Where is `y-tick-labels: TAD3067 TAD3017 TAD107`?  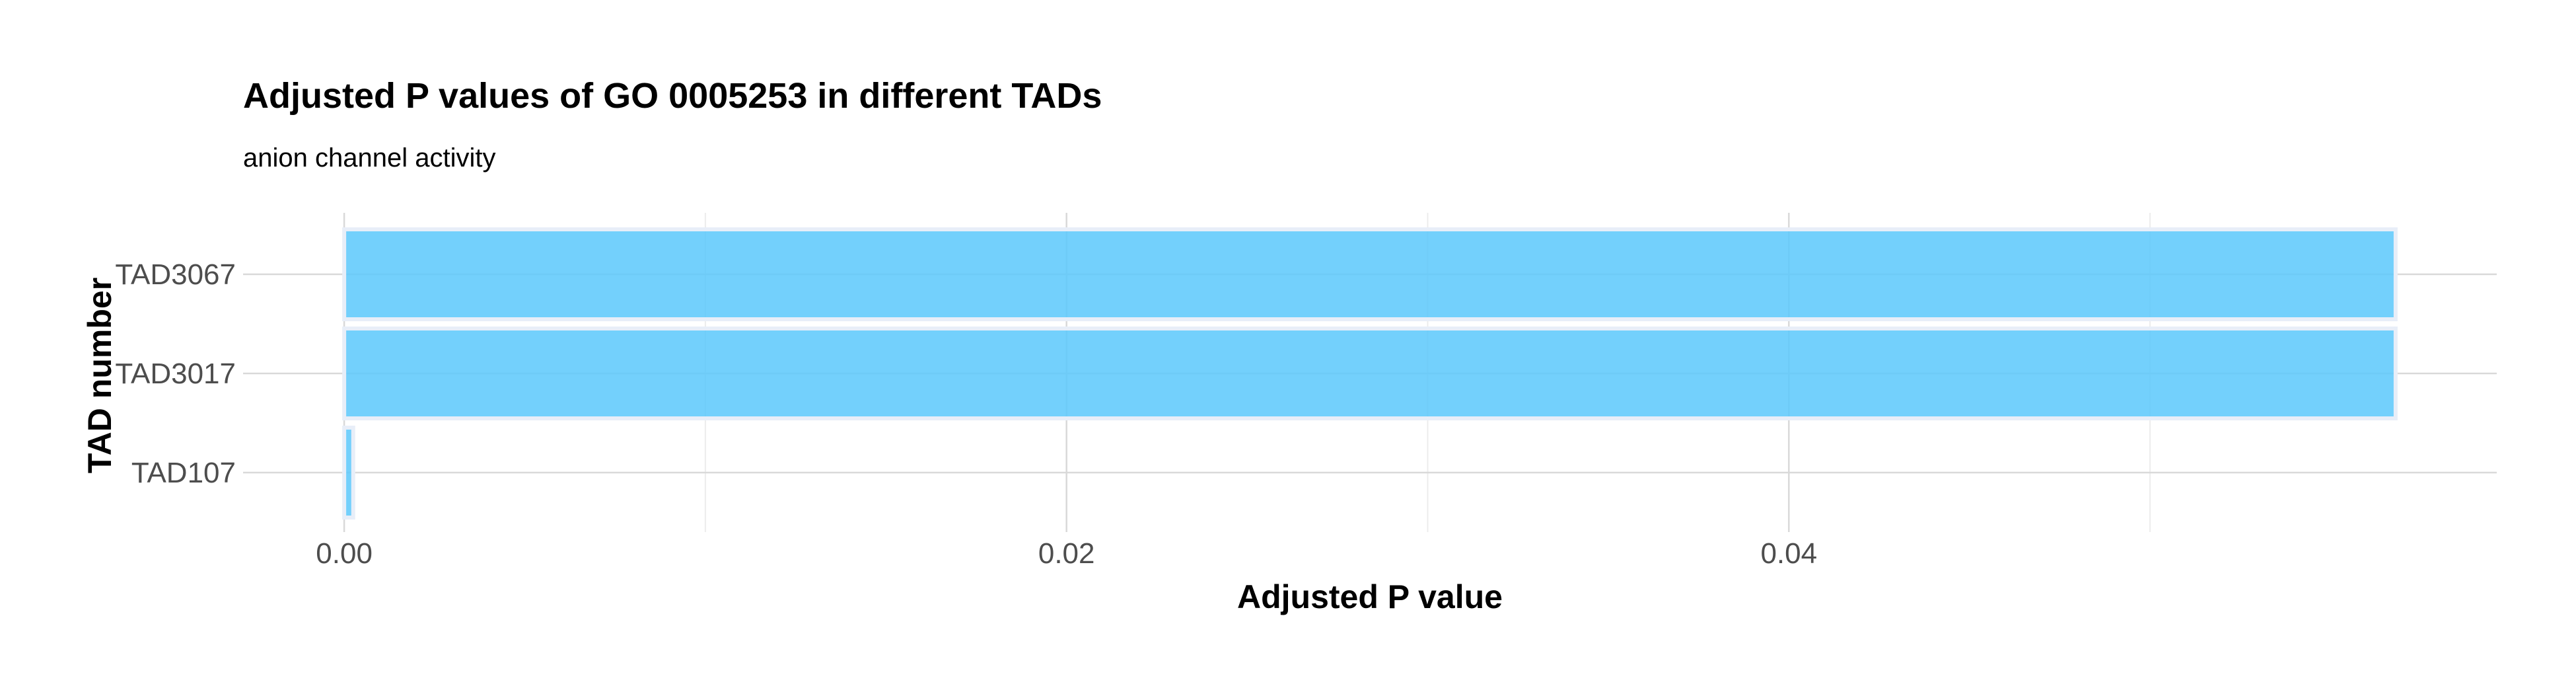
y-tick-labels: TAD3067 TAD3017 TAD107 is located at coordinates (175, 373).